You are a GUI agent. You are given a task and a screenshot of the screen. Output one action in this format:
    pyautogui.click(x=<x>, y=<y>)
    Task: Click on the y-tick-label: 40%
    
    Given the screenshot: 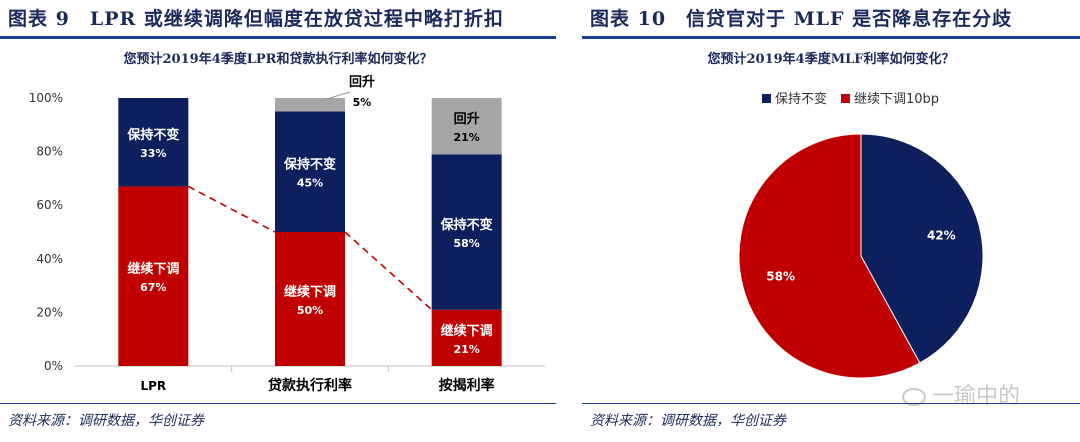 What is the action you would take?
    pyautogui.click(x=49, y=259)
    